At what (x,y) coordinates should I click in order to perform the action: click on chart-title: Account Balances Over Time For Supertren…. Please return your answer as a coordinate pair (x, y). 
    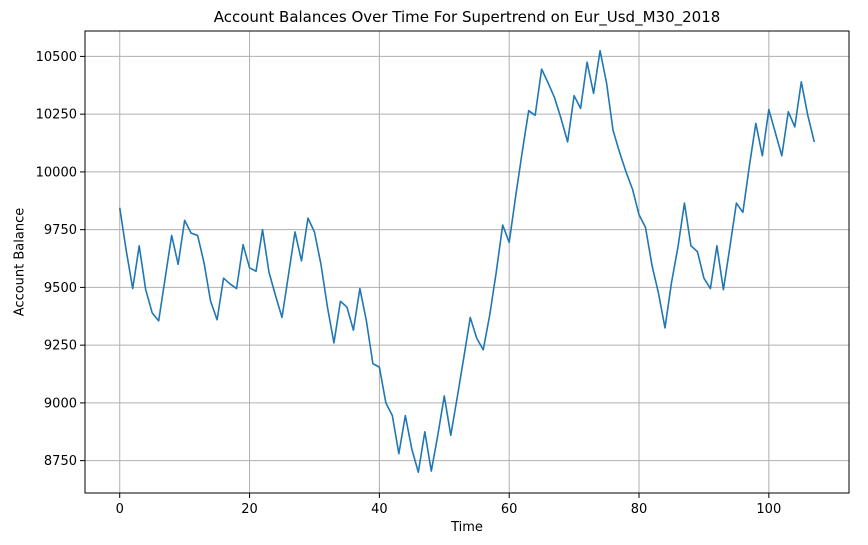
    Looking at the image, I should click on (467, 17).